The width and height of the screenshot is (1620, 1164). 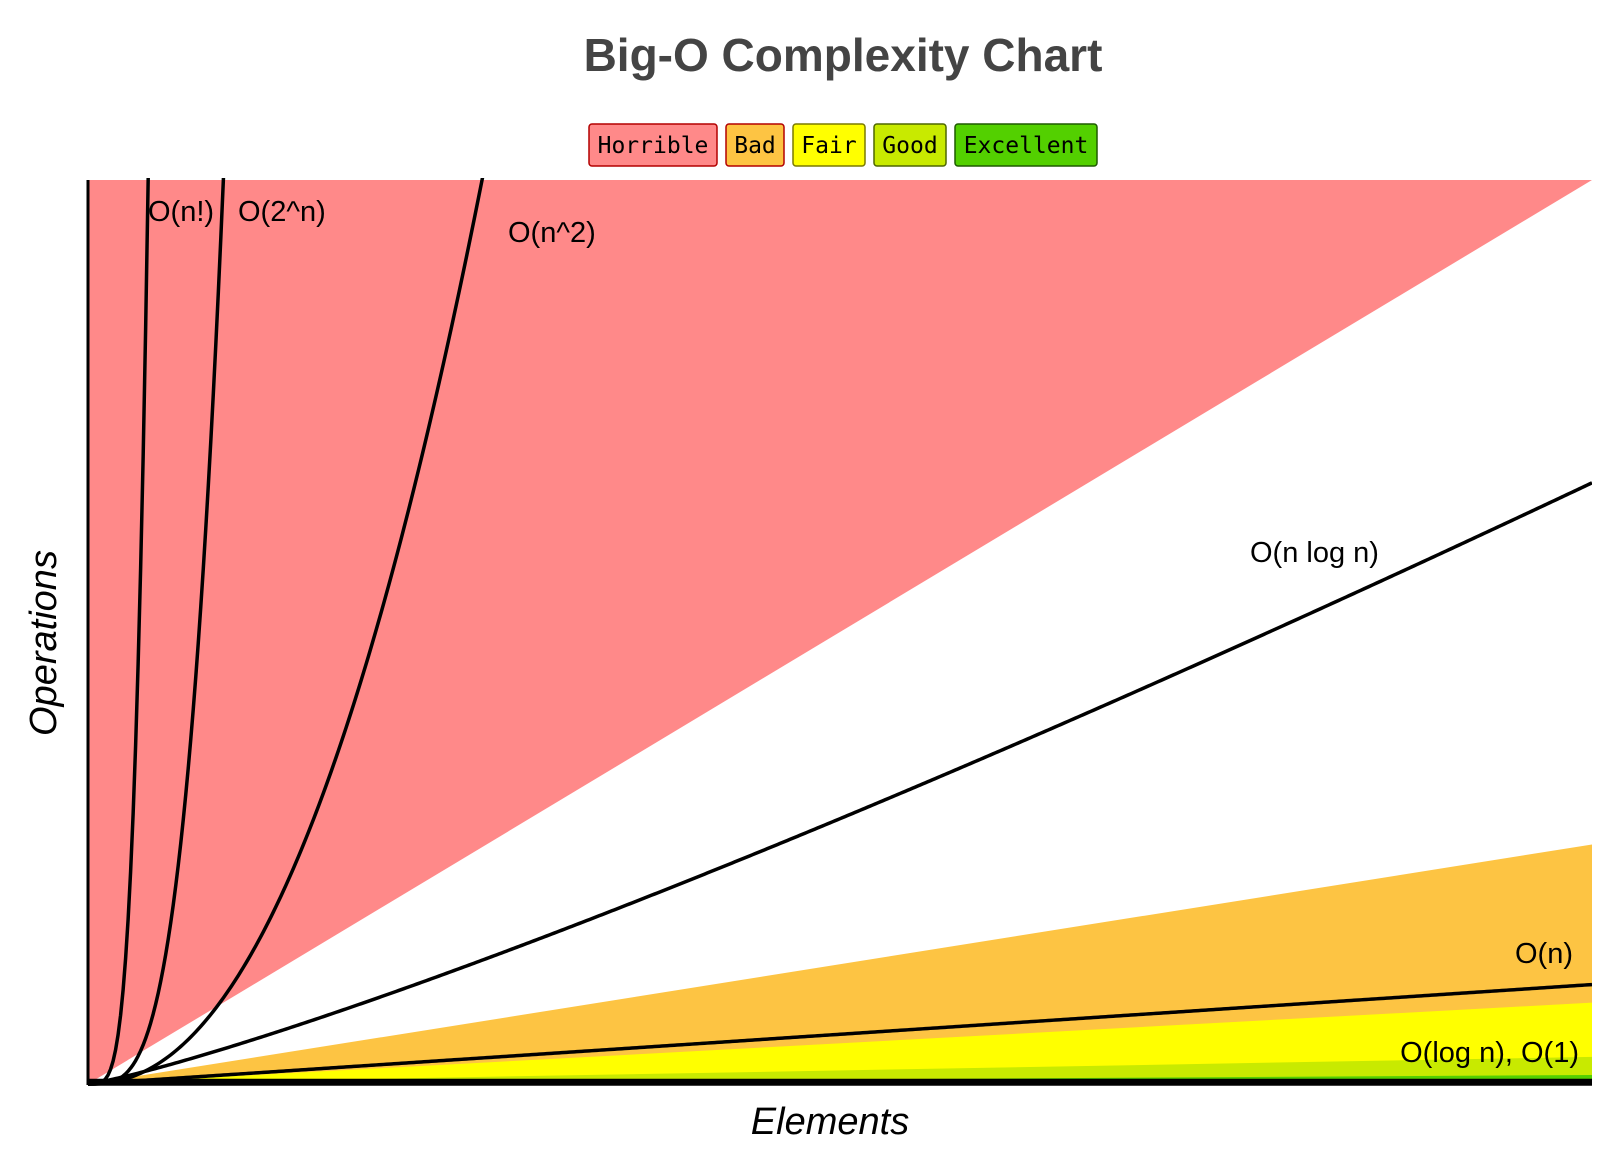 I want to click on x-axis-label: Elements, so click(x=830, y=1122).